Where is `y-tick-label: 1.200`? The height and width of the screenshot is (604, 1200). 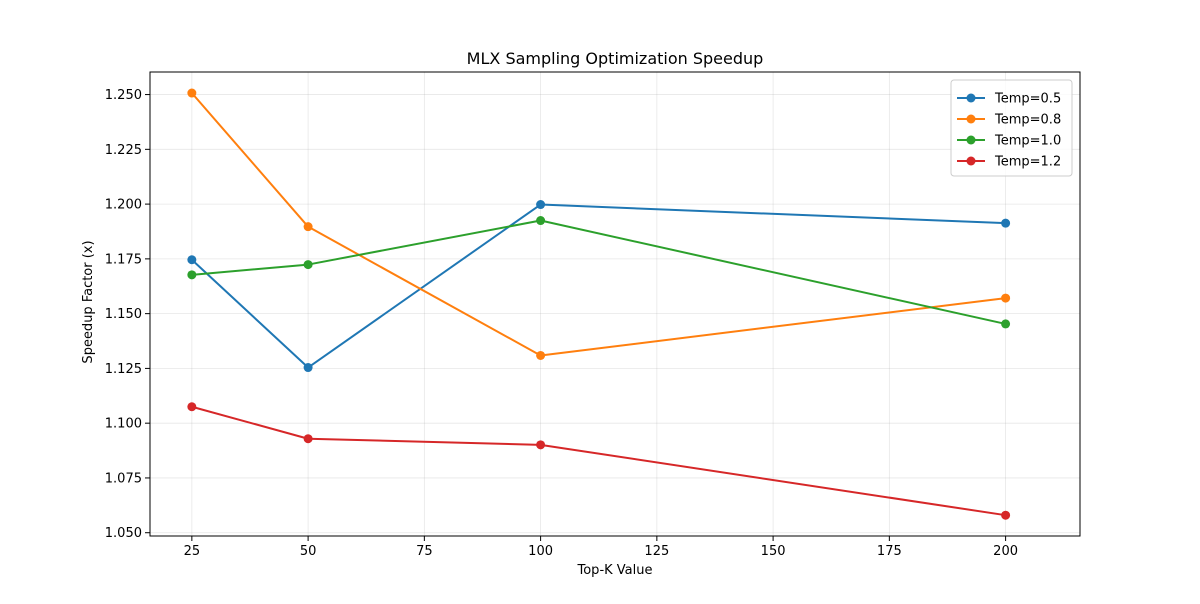
y-tick-label: 1.200 is located at coordinates (123, 205).